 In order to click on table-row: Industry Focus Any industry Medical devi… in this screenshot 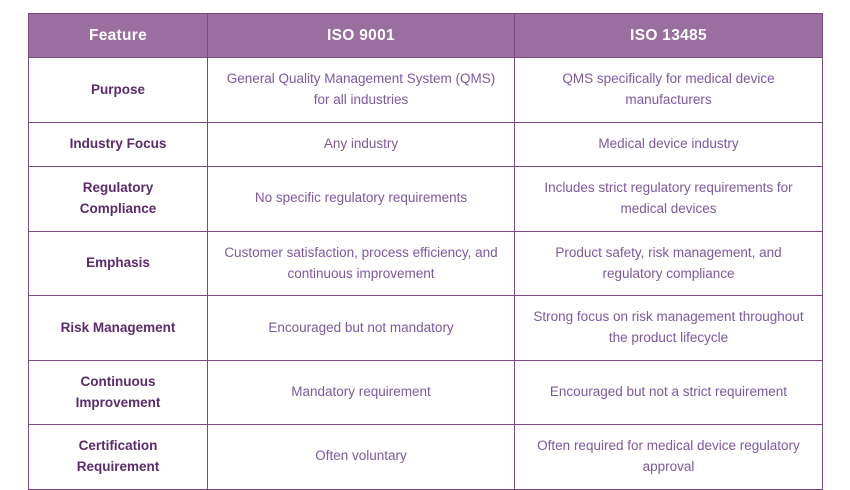, I will do `click(425, 144)`.